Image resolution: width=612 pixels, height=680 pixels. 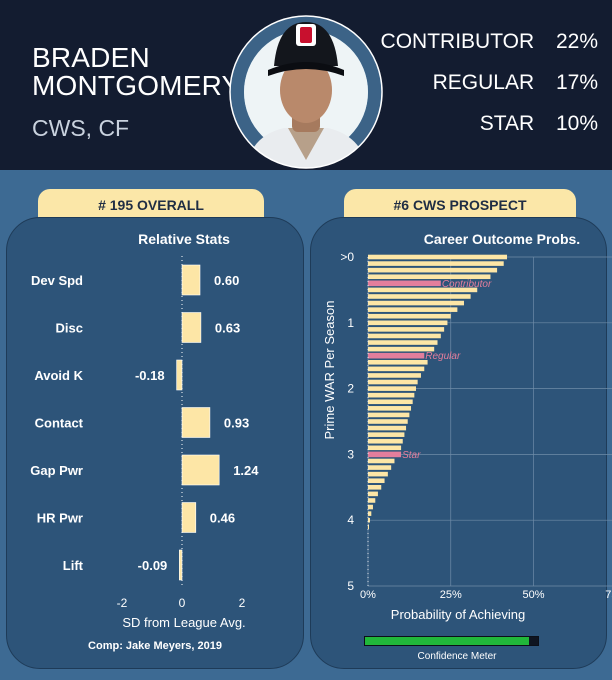 What do you see at coordinates (451, 595) in the screenshot?
I see `outcome-x-tick-label: 25%` at bounding box center [451, 595].